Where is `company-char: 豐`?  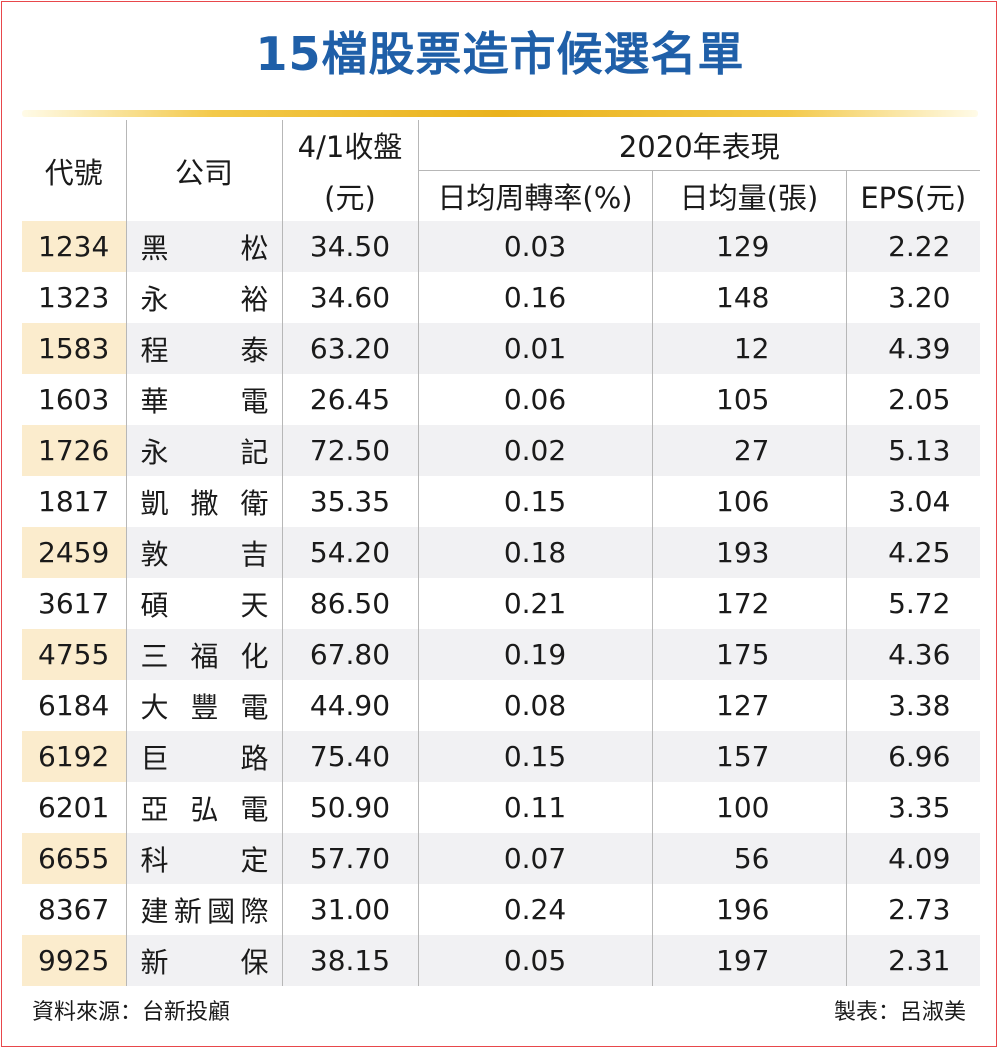 company-char: 豐 is located at coordinates (205, 707).